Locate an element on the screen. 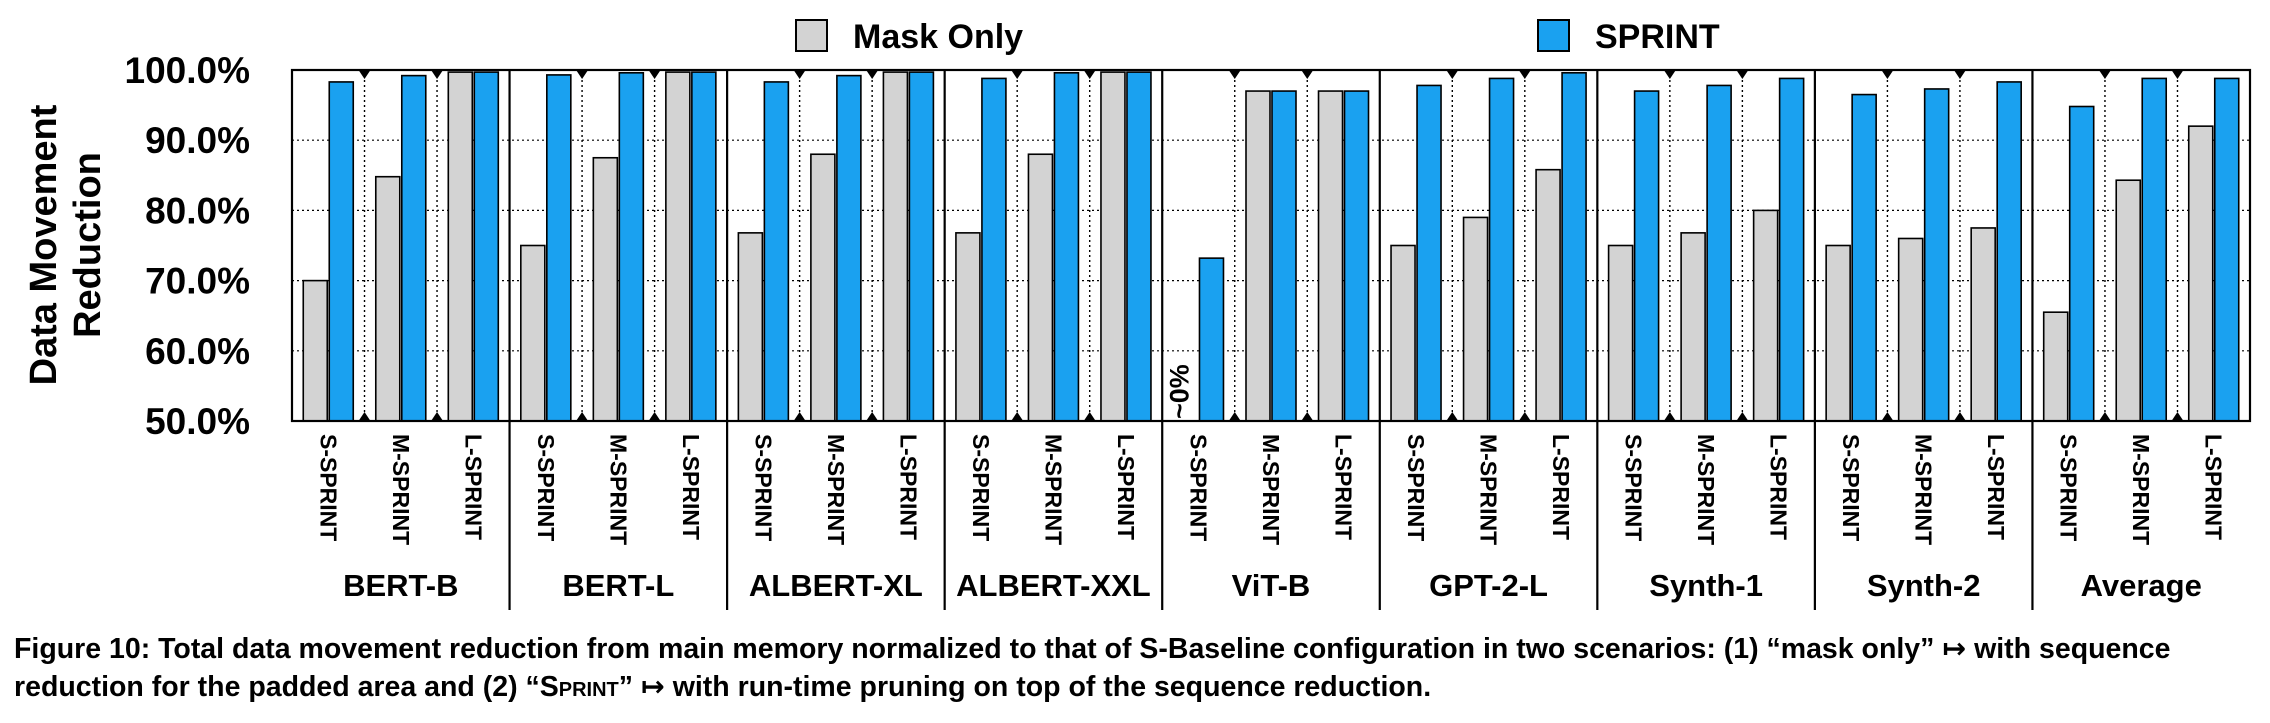  group-label: BERT-B is located at coordinates (400, 585).